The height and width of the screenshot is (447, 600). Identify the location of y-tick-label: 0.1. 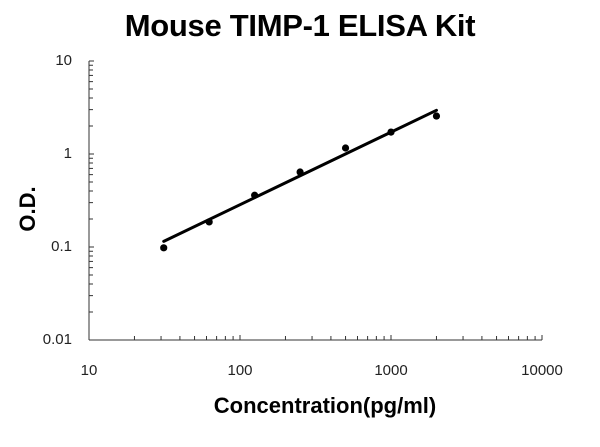
(61, 246).